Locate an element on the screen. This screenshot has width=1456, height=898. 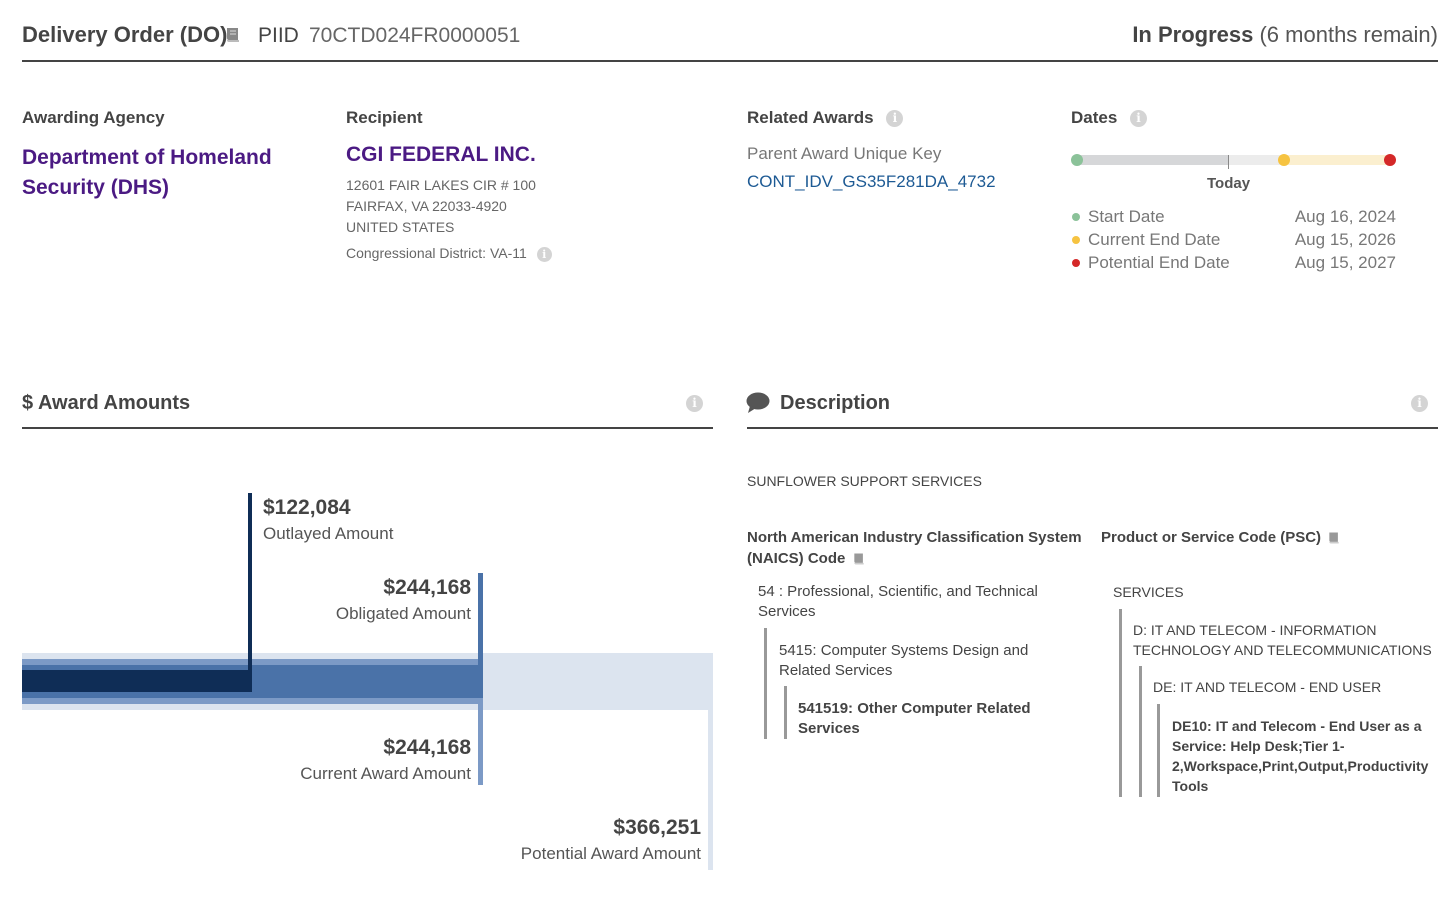
header-divider is located at coordinates (730, 61).